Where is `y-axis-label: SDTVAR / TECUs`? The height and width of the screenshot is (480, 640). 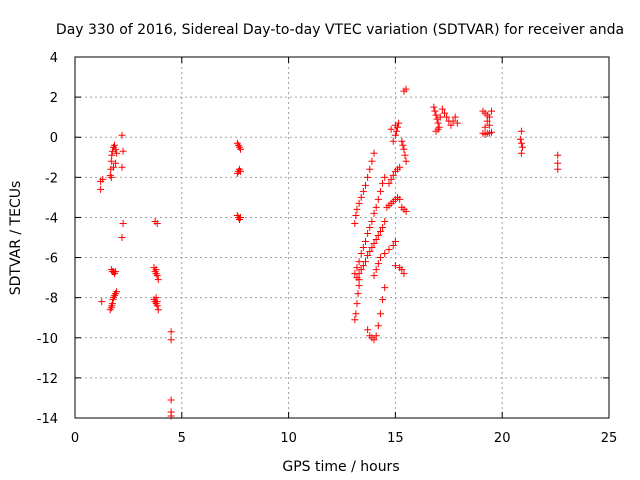 y-axis-label: SDTVAR / TECUs is located at coordinates (16, 238).